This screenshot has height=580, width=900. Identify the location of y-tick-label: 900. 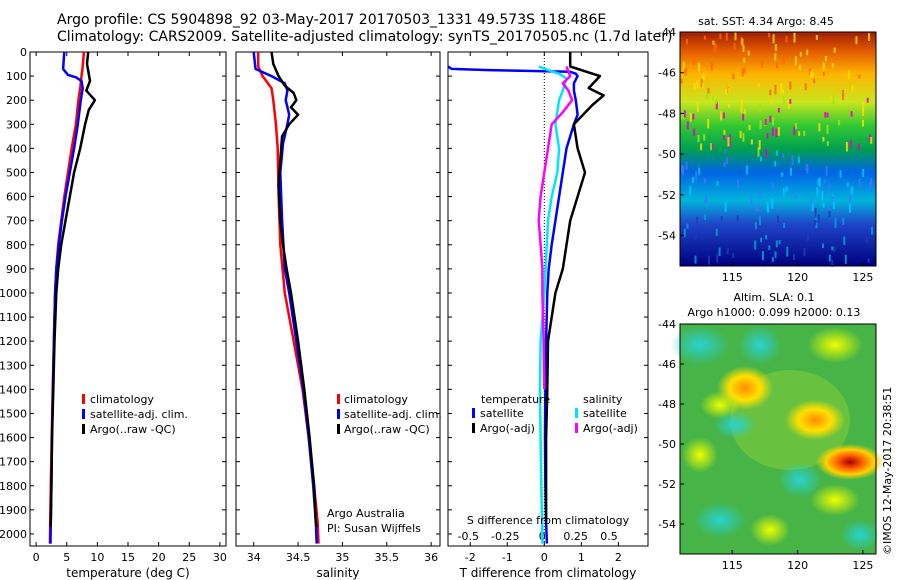
(16, 269).